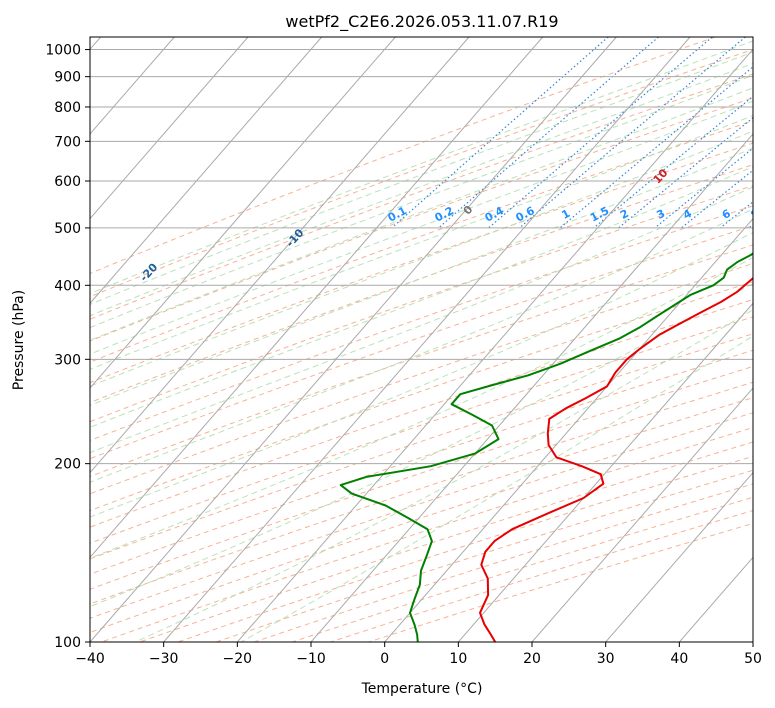 This screenshot has height=708, width=775. I want to click on x-tick-label: −20, so click(238, 659).